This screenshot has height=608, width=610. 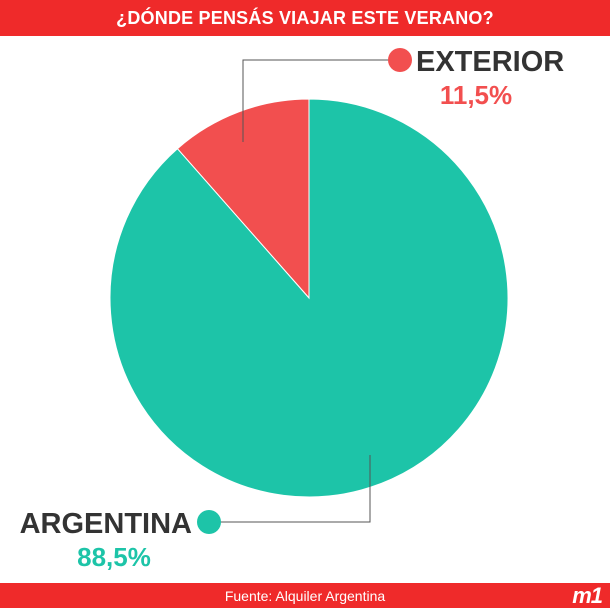 What do you see at coordinates (587, 595) in the screenshot?
I see `brand-logo: m1` at bounding box center [587, 595].